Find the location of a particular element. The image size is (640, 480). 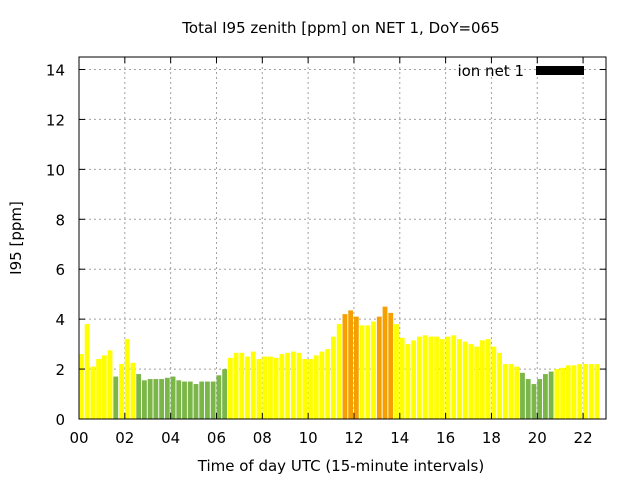

y-tick-label: 8 is located at coordinates (60, 220).